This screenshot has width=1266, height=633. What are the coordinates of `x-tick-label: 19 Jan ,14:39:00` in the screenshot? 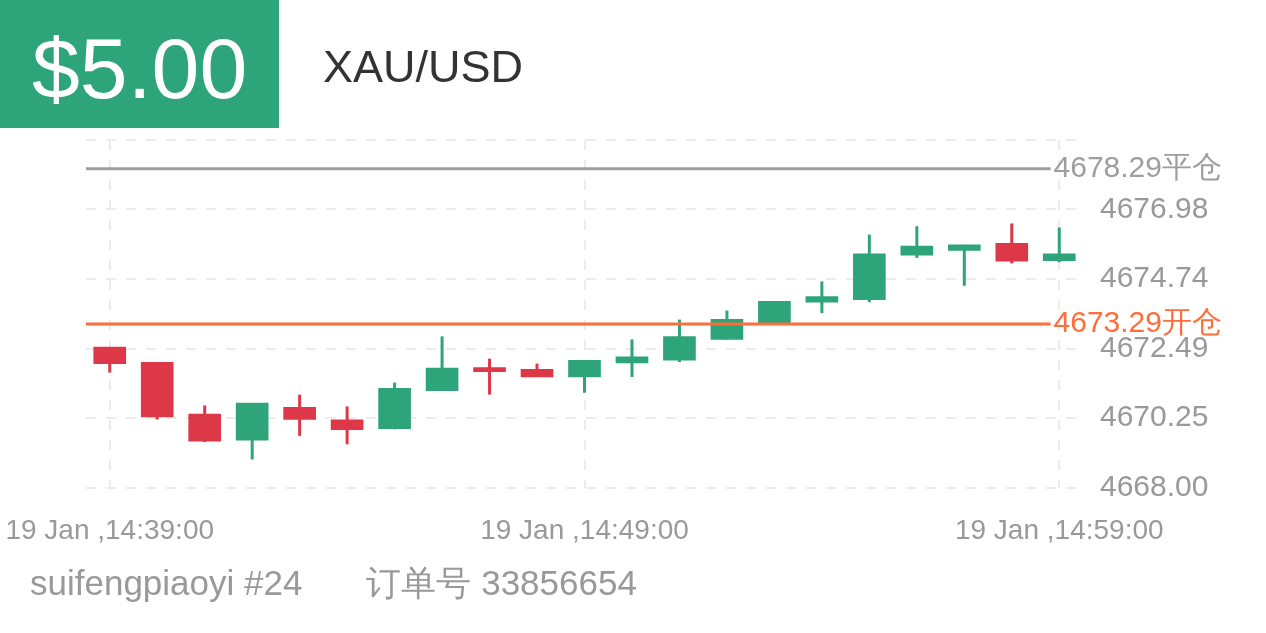 It's located at (110, 529).